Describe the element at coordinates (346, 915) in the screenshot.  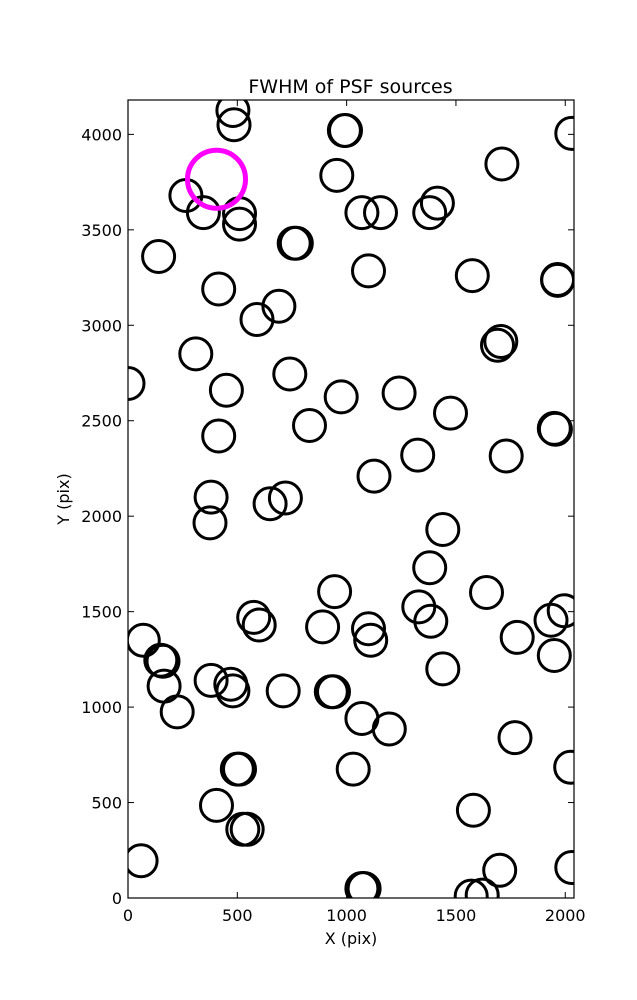
I see `x-tick-label: 1000` at that location.